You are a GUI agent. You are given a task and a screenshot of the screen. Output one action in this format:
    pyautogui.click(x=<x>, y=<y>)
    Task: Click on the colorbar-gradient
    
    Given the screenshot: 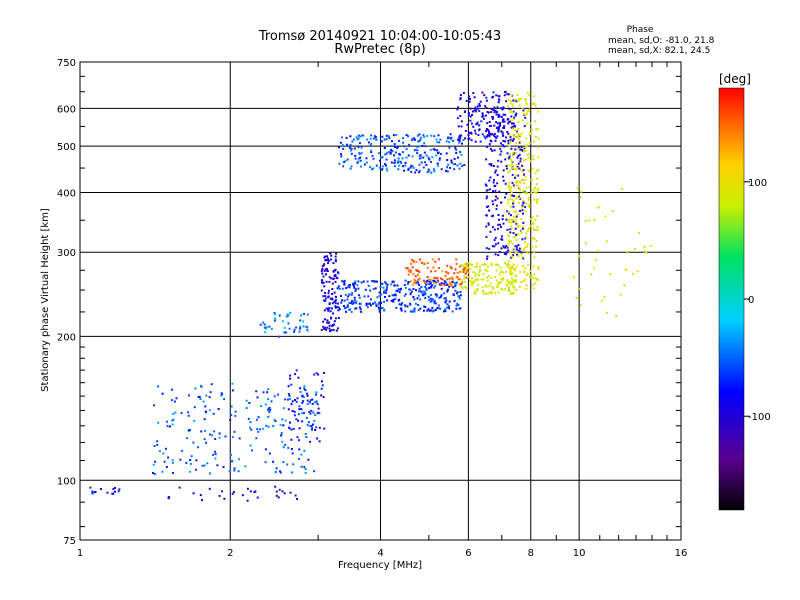 What is the action you would take?
    pyautogui.click(x=731, y=299)
    